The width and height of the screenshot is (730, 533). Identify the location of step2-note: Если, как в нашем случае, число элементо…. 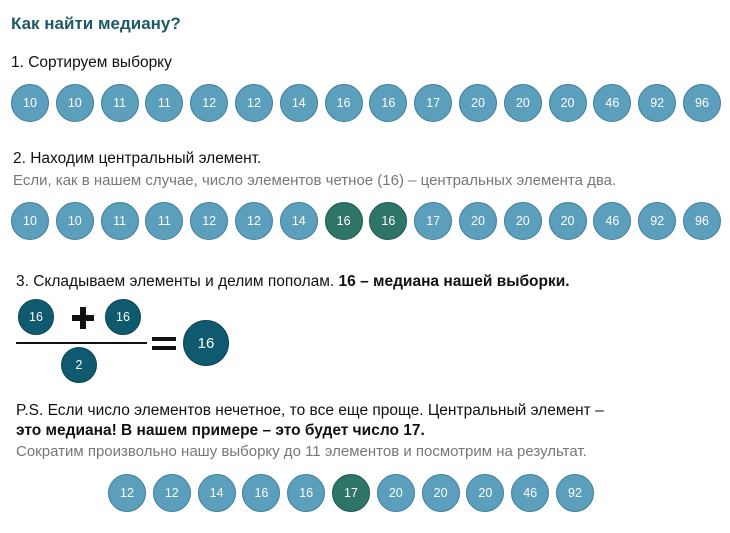
(315, 180).